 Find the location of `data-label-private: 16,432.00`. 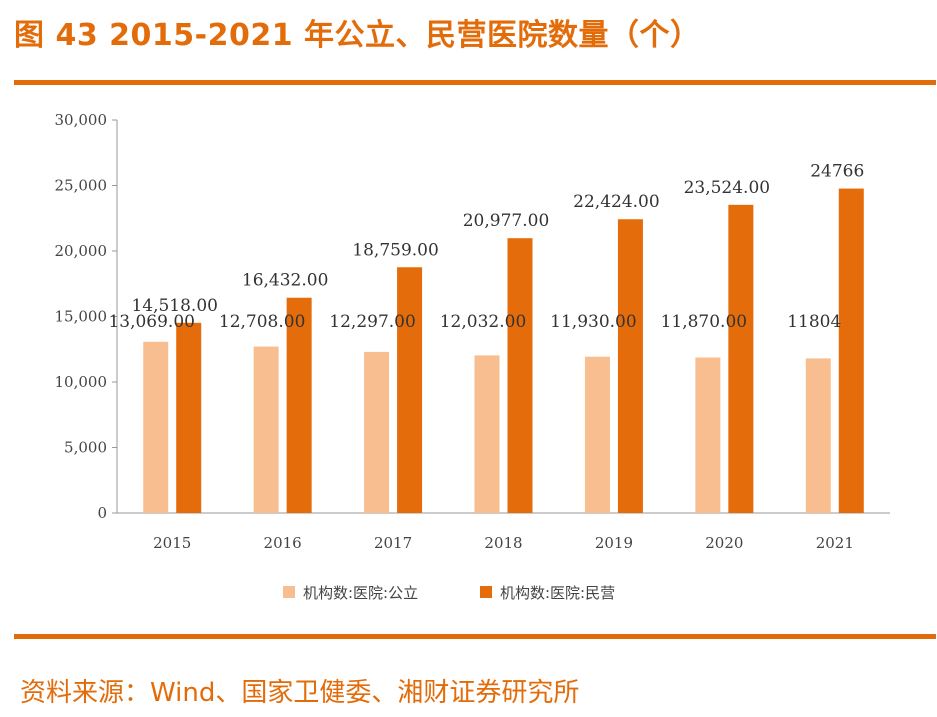

data-label-private: 16,432.00 is located at coordinates (285, 281).